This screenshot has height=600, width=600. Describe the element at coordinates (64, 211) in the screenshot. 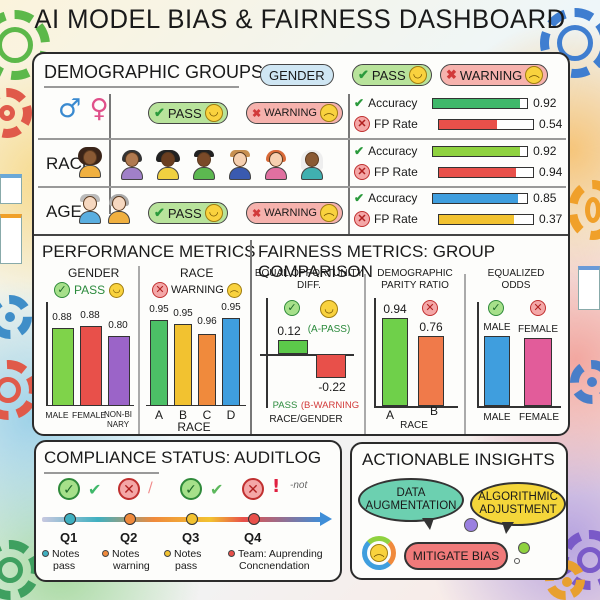

I see `age-row-label: AGE` at that location.